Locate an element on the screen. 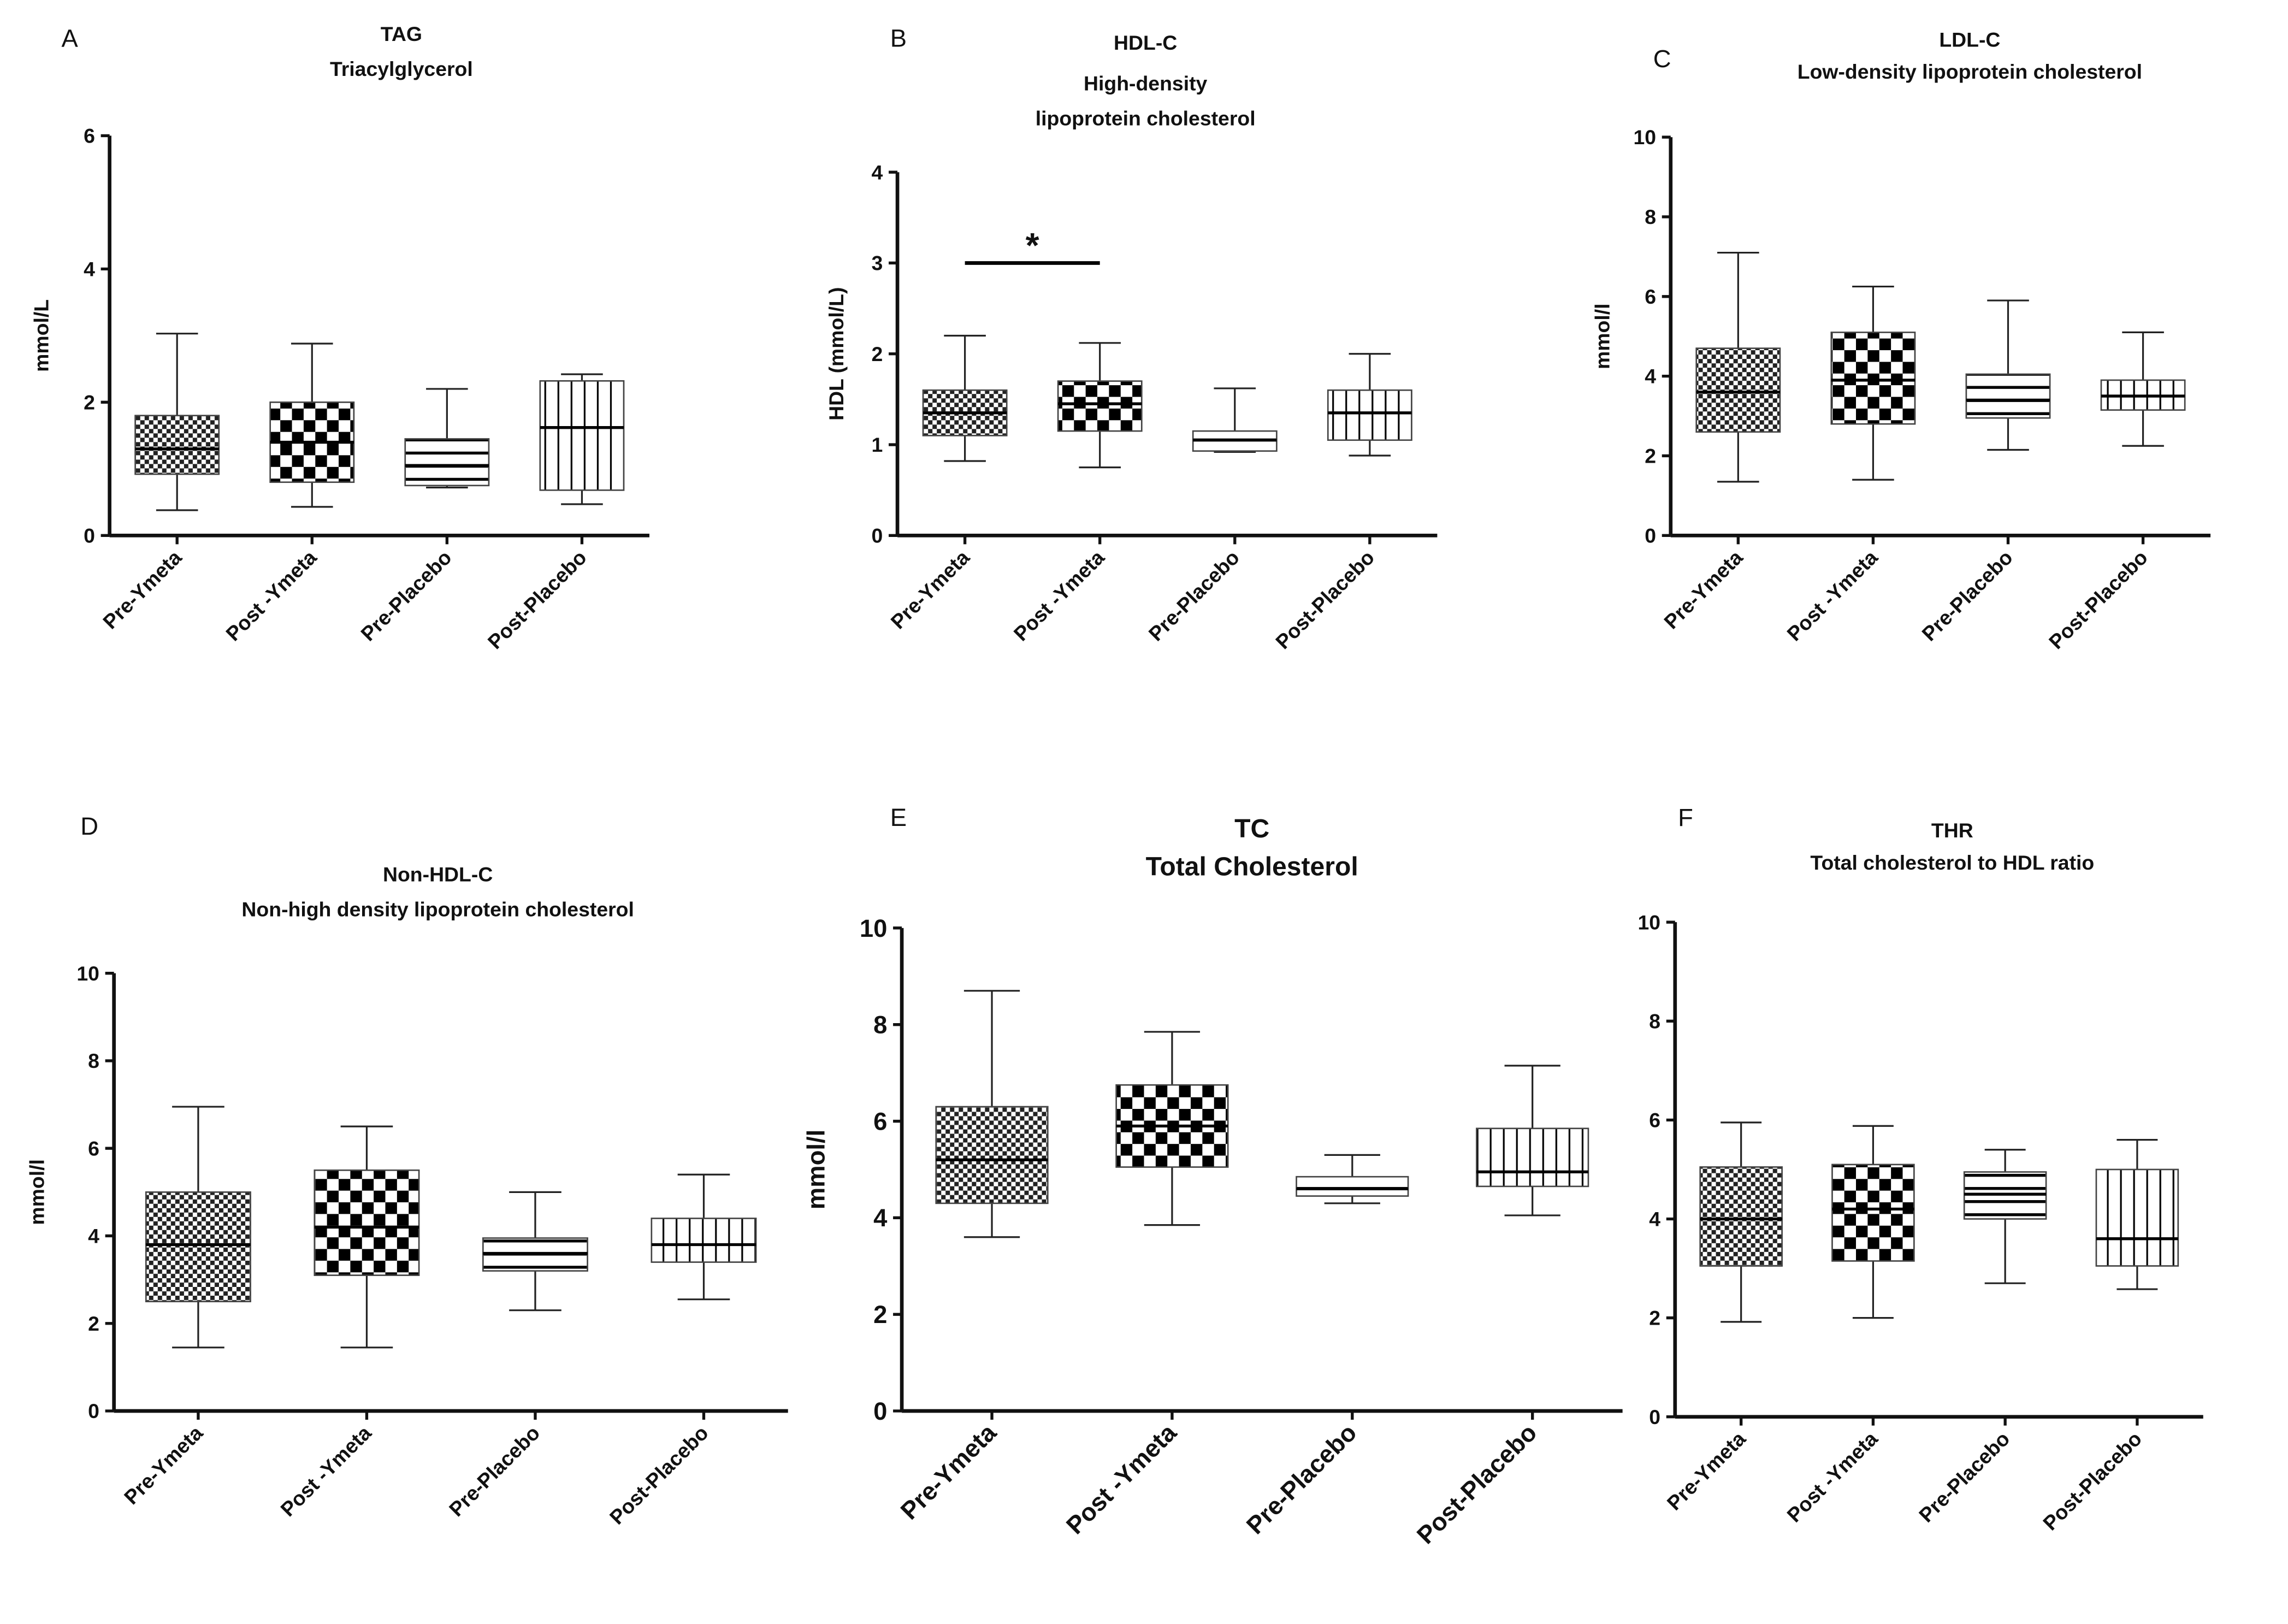 The width and height of the screenshot is (2288, 1624). chart-title: THR is located at coordinates (1952, 830).